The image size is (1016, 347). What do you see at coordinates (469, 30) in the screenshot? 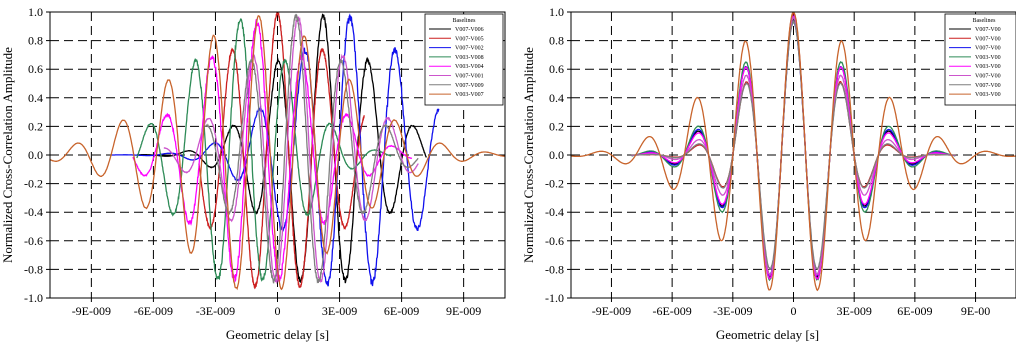
I see `legend-entry: V007-V006` at bounding box center [469, 30].